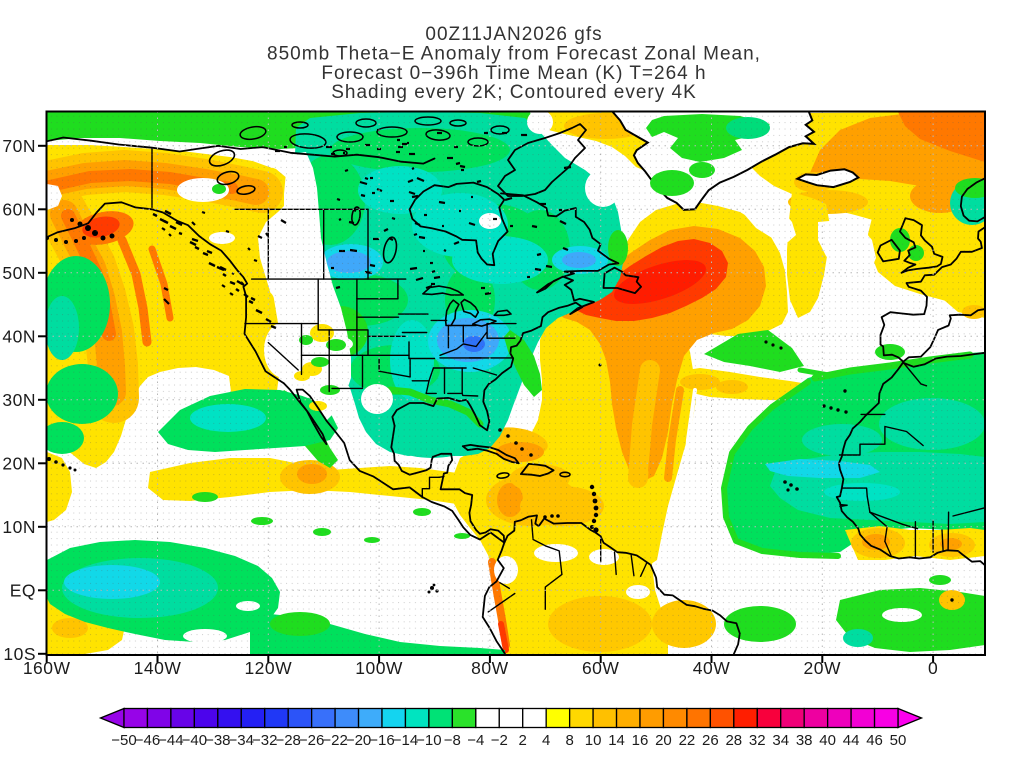 This screenshot has width=1024, height=768. Describe the element at coordinates (19, 209) in the screenshot. I see `svg-text: 60N` at that location.